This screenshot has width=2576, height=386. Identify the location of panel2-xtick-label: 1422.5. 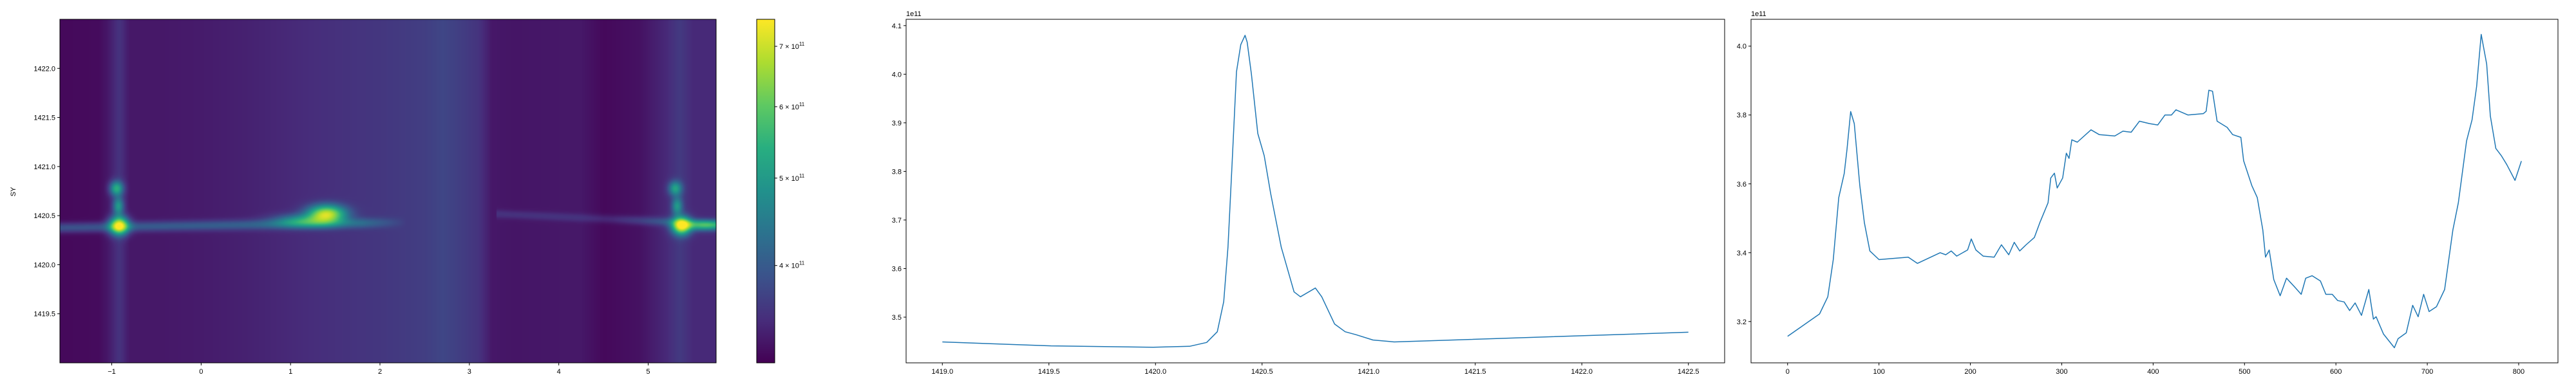
(1689, 372).